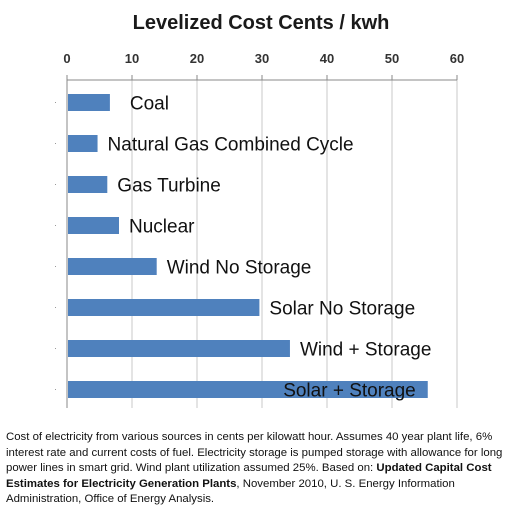 The image size is (521, 514). I want to click on x-tick-label: 60, so click(457, 58).